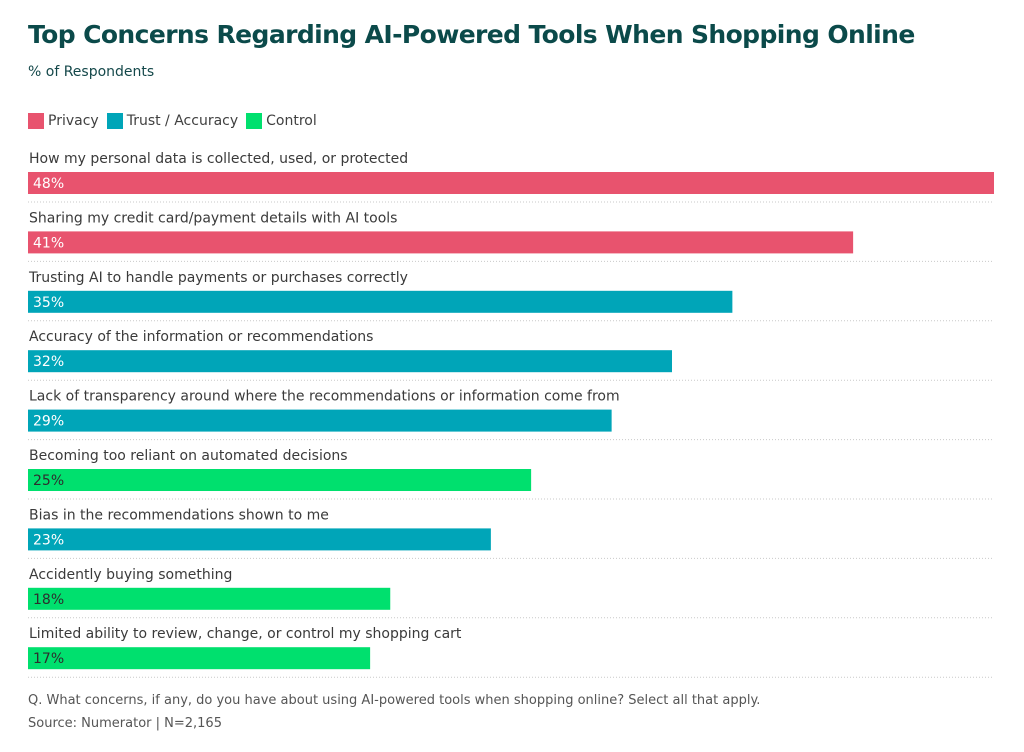 The image size is (1024, 752). I want to click on bar-value-label-2: 41%, so click(48, 243).